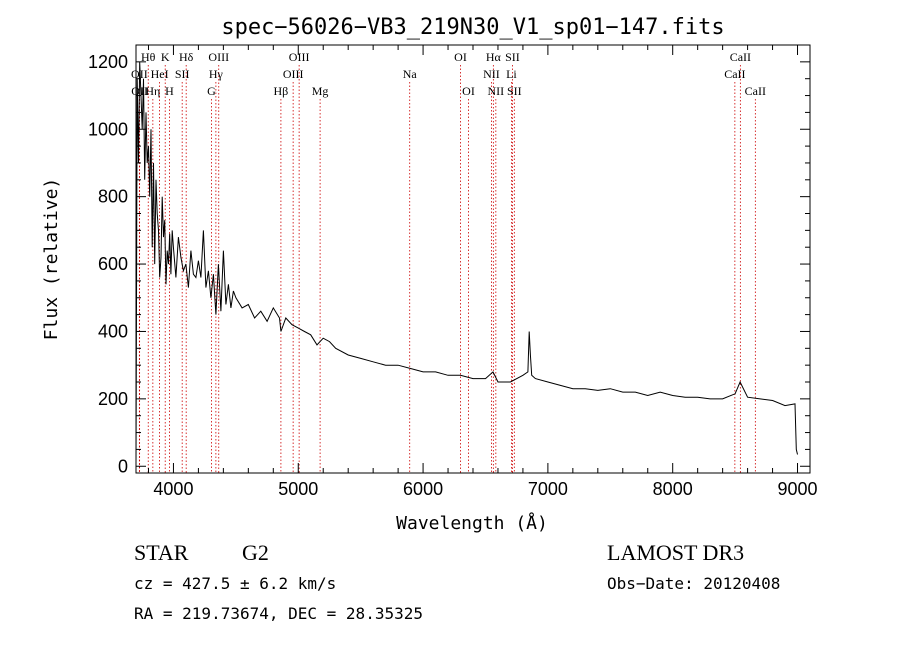  What do you see at coordinates (511, 74) in the screenshot?
I see `marker-label-23: Li` at bounding box center [511, 74].